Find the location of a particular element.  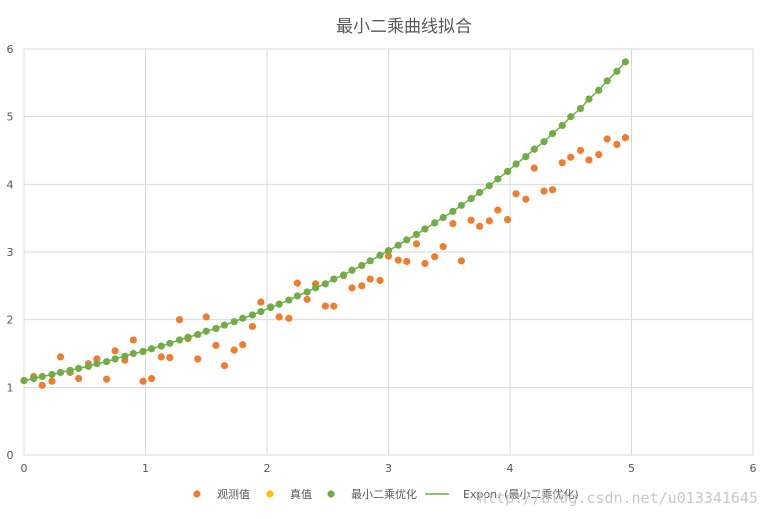

y-tick-label-0: 0 is located at coordinates (10, 455).